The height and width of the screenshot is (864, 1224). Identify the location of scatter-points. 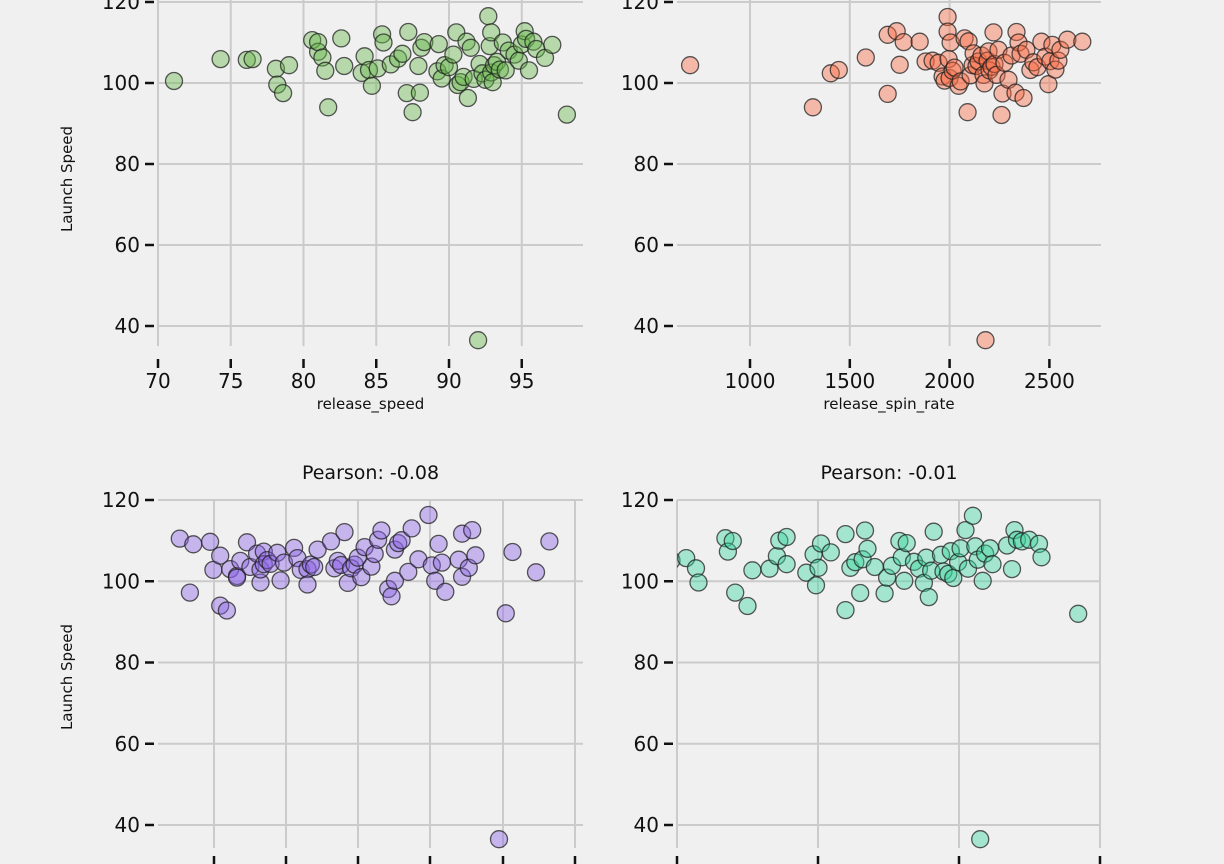
(886, 178).